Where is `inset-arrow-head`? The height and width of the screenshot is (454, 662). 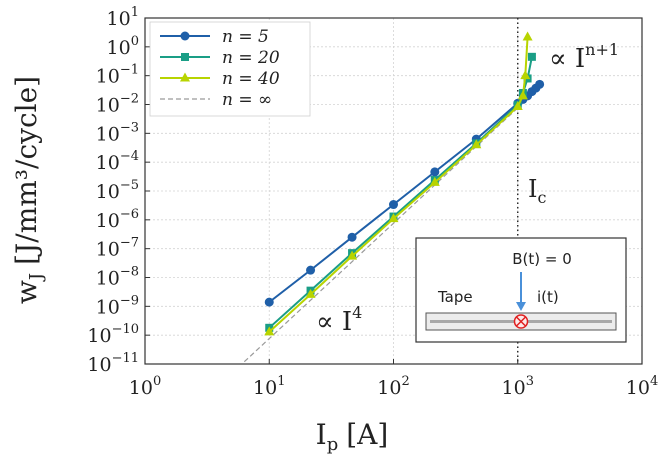 inset-arrow-head is located at coordinates (521, 306).